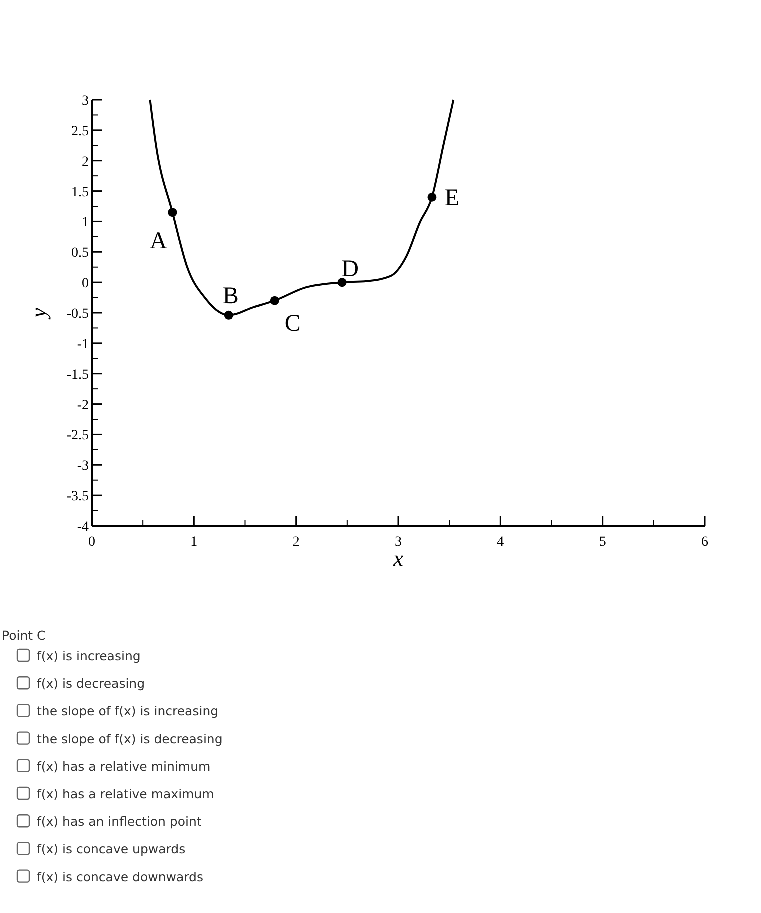  What do you see at coordinates (85, 101) in the screenshot?
I see `y-tick-label: 3` at bounding box center [85, 101].